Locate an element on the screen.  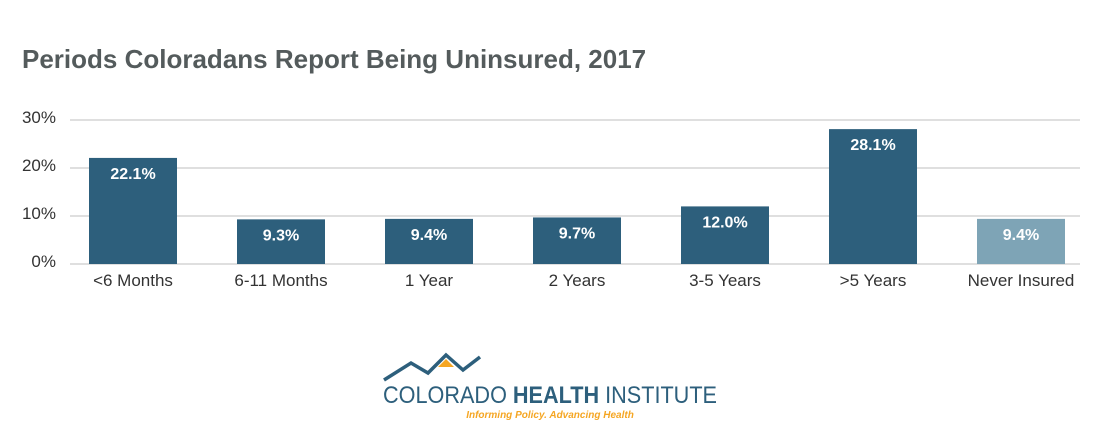
x-tick-label: 1 Year is located at coordinates (429, 280).